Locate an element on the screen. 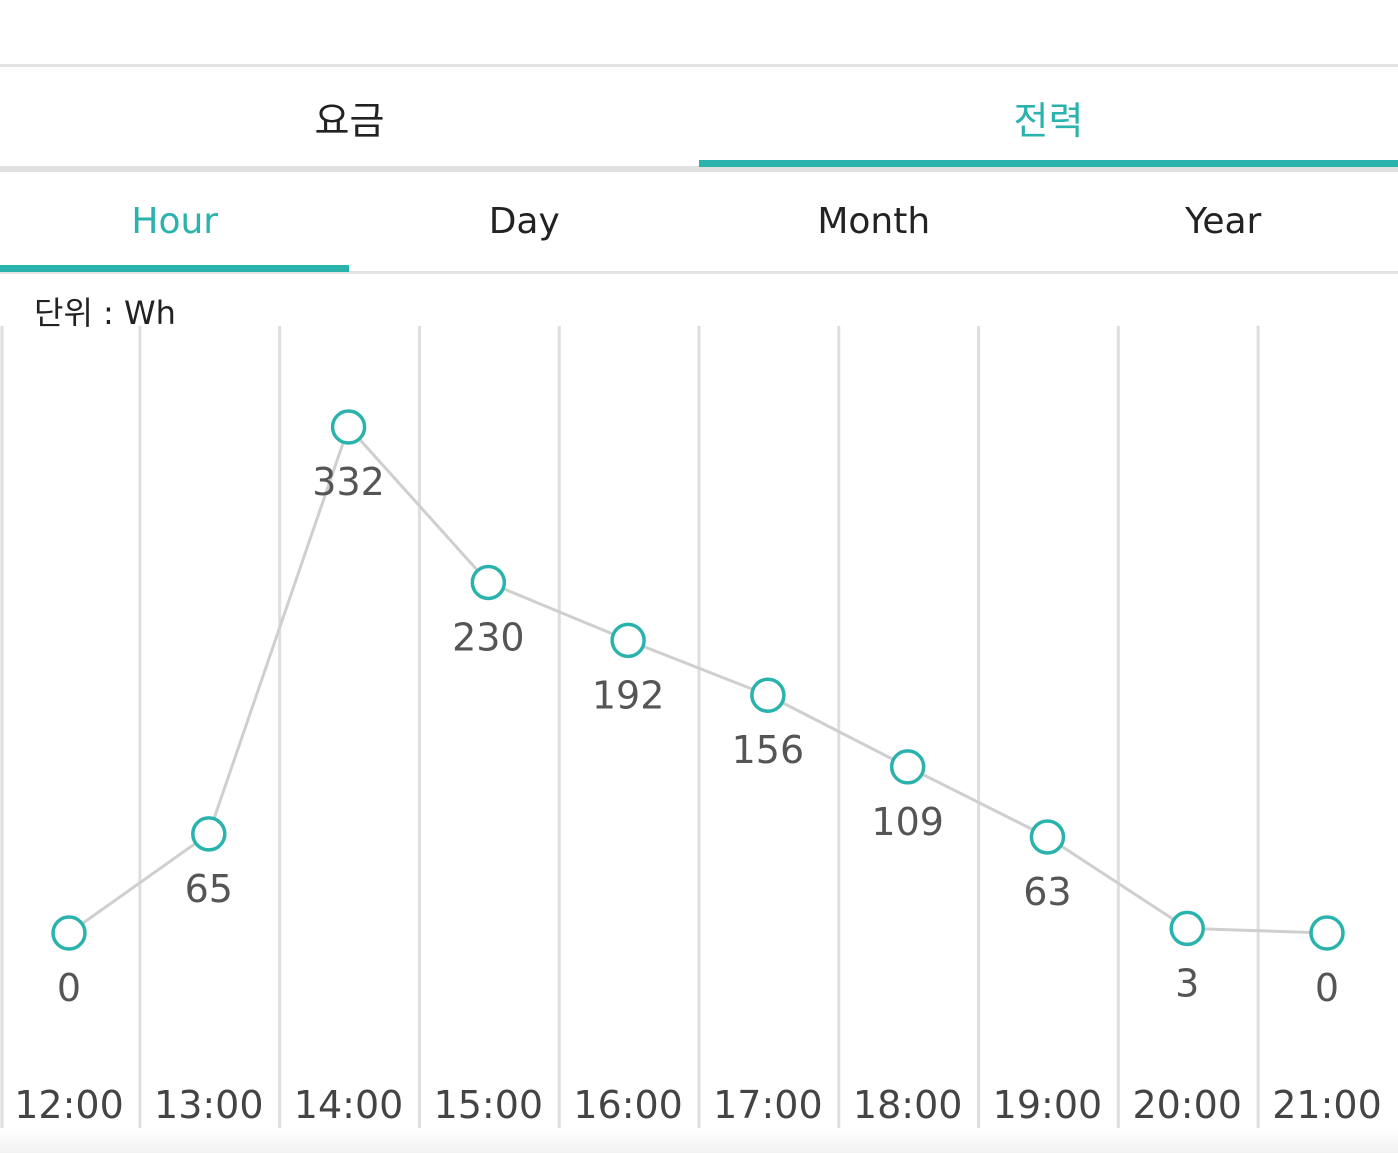  x-tick-label: 15:00 is located at coordinates (489, 1105).